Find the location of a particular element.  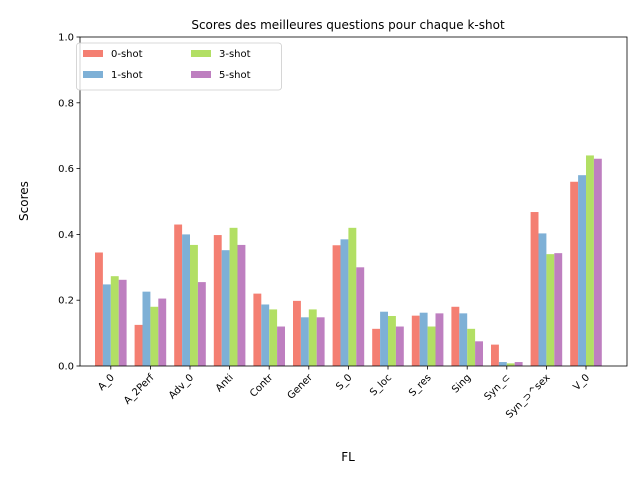

bar-3-shot-A_2Perf is located at coordinates (154, 336).